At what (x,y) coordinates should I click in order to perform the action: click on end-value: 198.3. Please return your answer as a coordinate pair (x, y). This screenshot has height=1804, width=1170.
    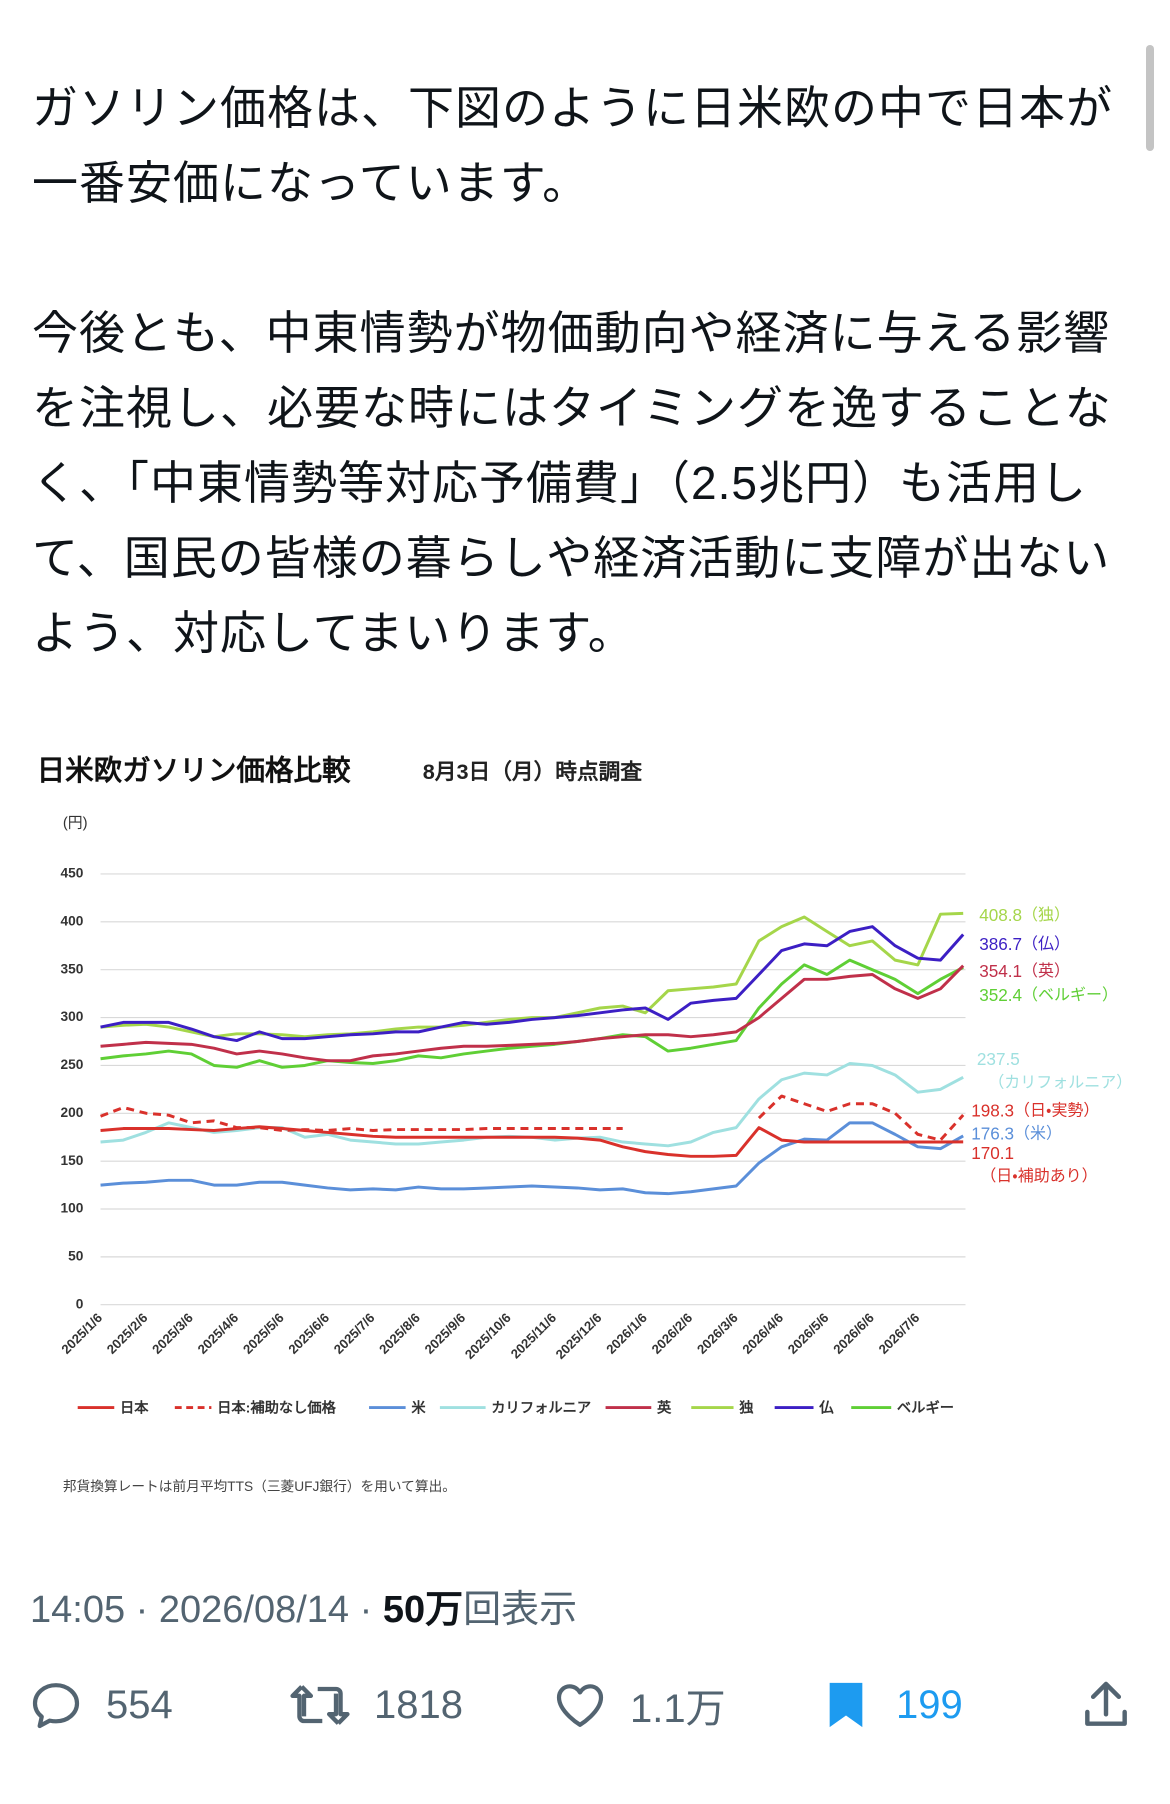
    Looking at the image, I should click on (992, 1110).